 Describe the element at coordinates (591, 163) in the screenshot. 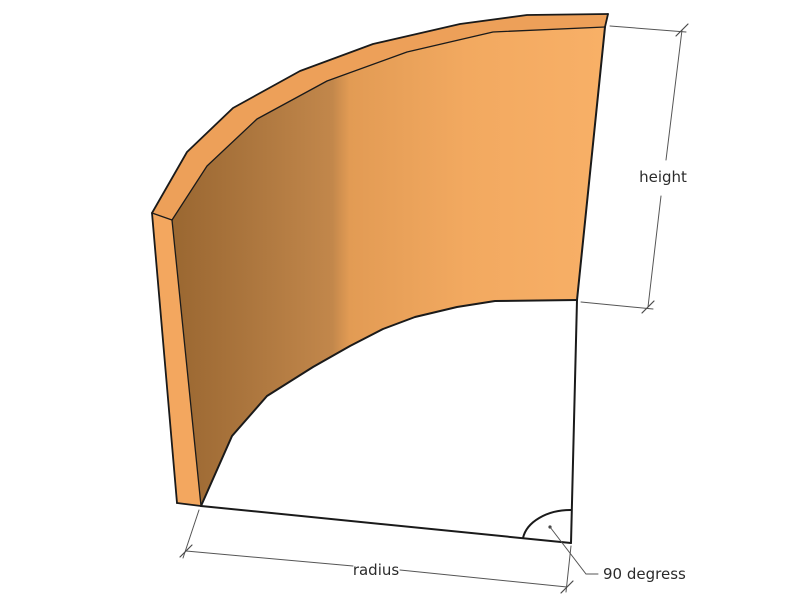

I see `wall-right-edge` at that location.